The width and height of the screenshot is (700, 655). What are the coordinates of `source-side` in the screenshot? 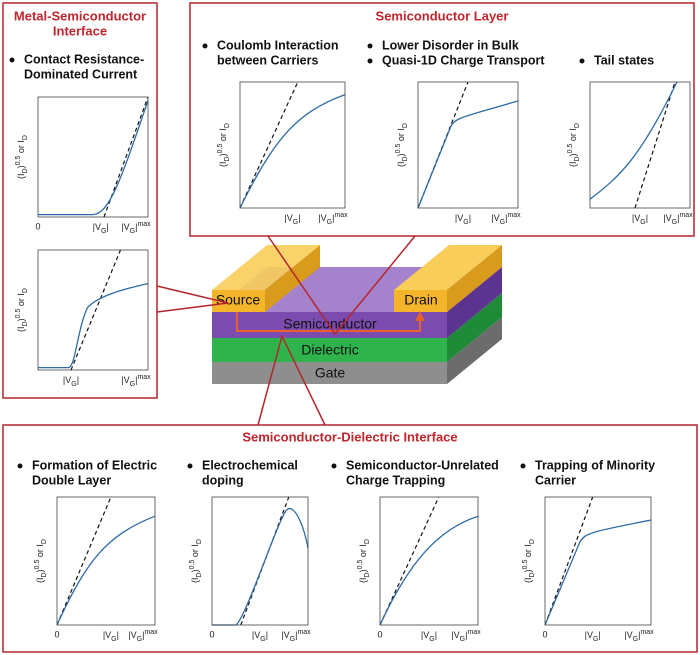 It's located at (292, 278).